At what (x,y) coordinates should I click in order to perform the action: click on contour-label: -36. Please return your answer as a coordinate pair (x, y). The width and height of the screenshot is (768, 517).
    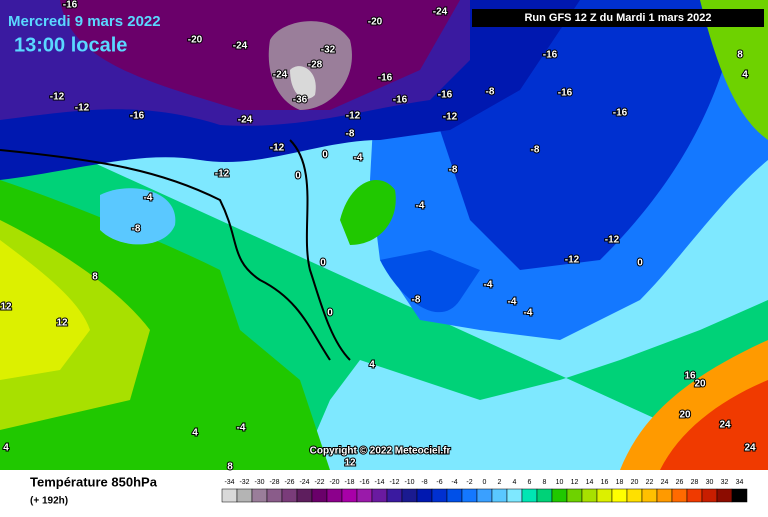
    Looking at the image, I should click on (300, 100).